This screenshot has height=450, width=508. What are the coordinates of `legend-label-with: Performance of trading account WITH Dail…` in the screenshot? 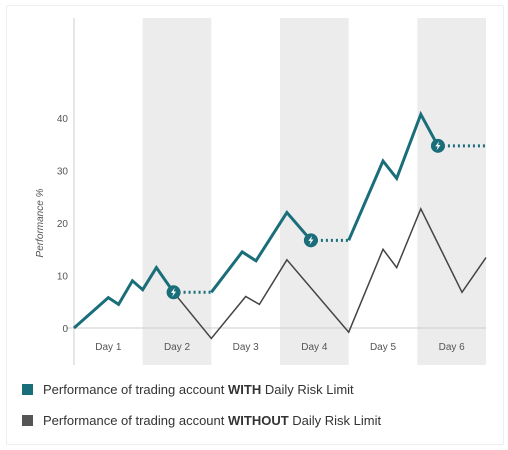 It's located at (198, 389).